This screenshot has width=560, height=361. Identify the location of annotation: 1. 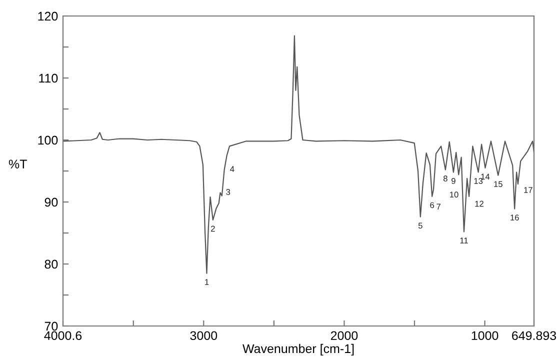
(207, 282).